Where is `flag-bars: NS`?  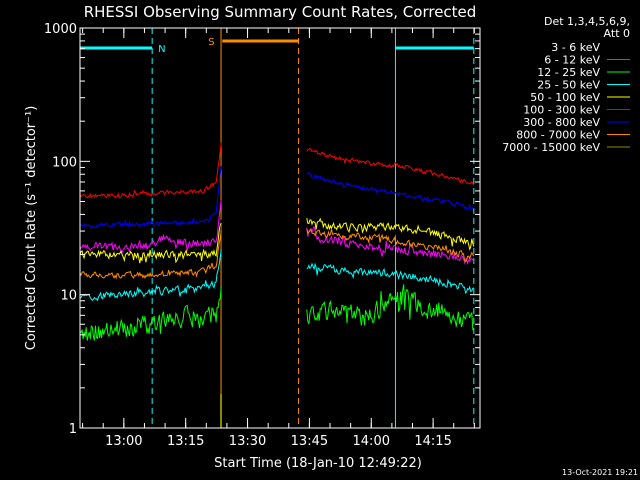 flag-bars: NS is located at coordinates (277, 46).